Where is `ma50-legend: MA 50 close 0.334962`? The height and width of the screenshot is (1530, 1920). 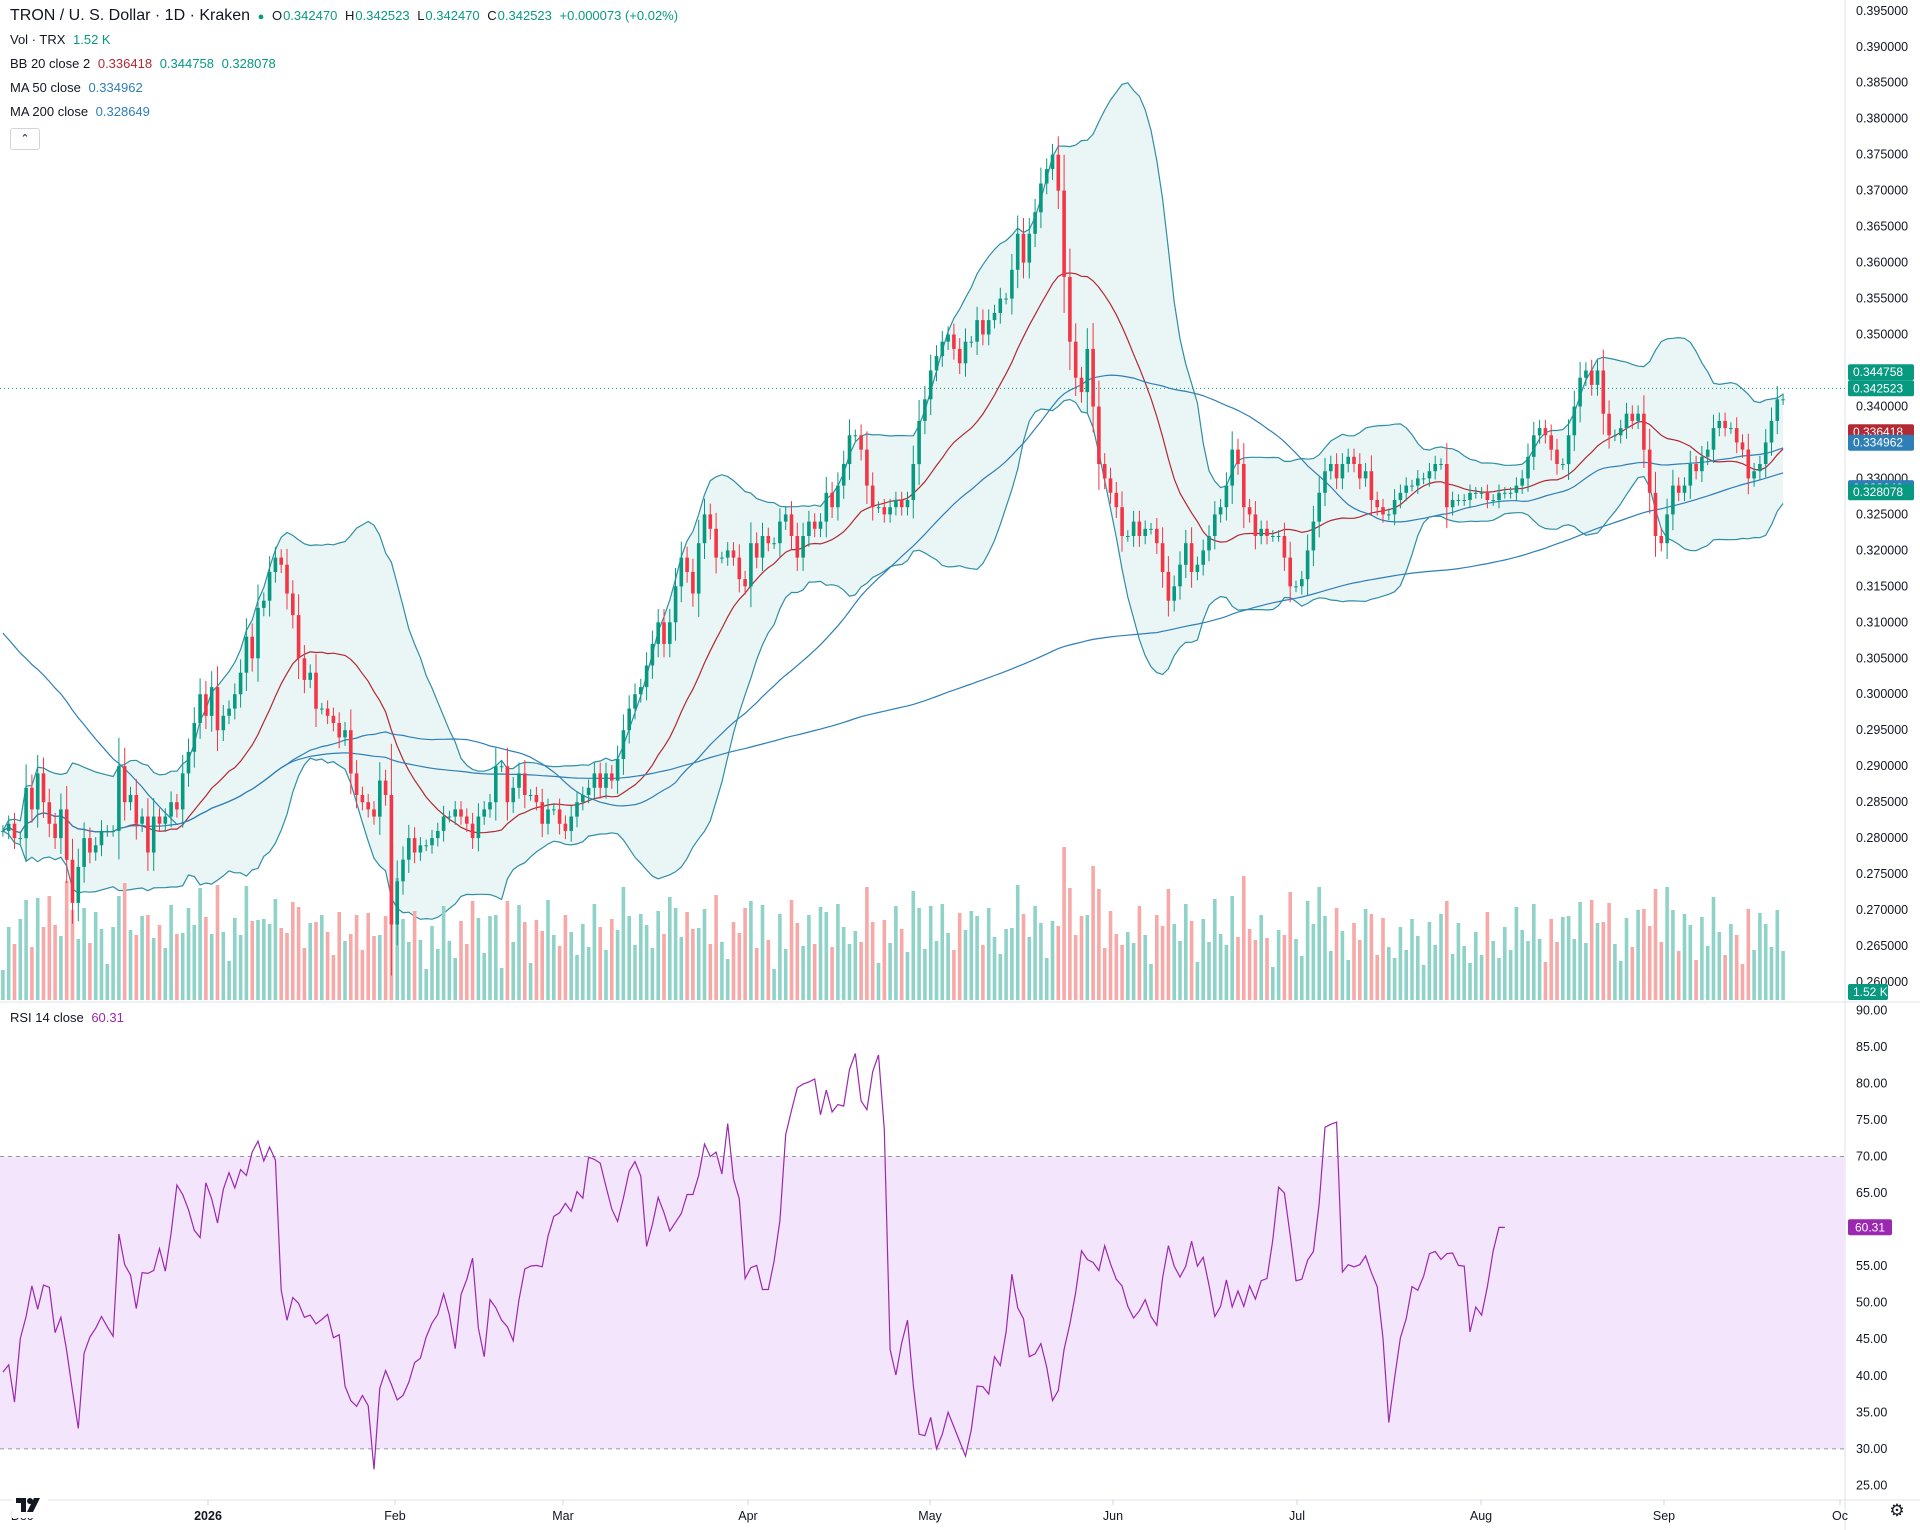
ma50-legend: MA 50 close 0.334962 is located at coordinates (78, 88).